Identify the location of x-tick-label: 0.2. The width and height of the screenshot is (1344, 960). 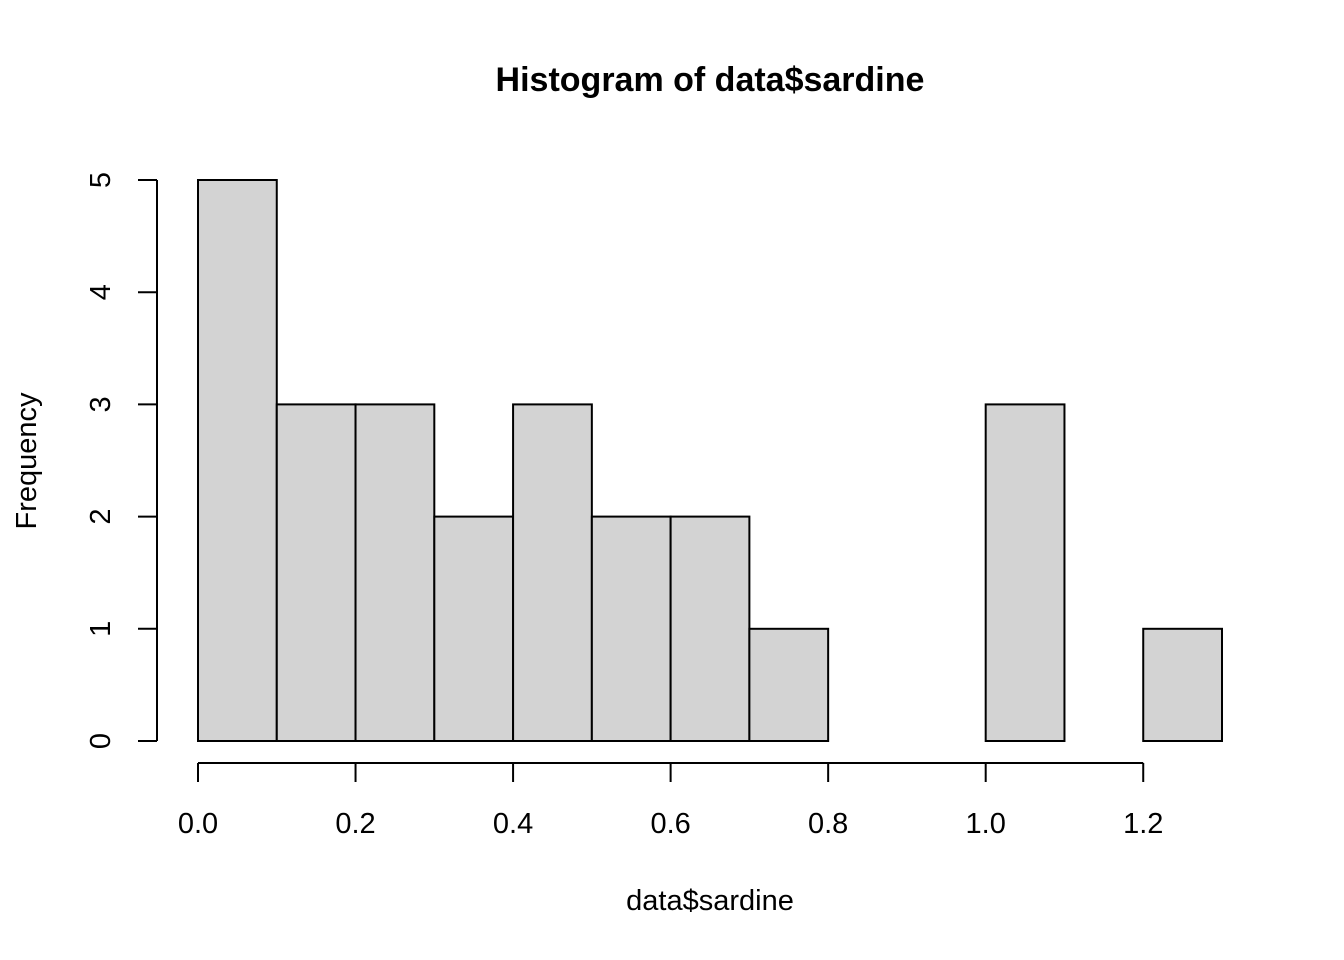
(355, 824).